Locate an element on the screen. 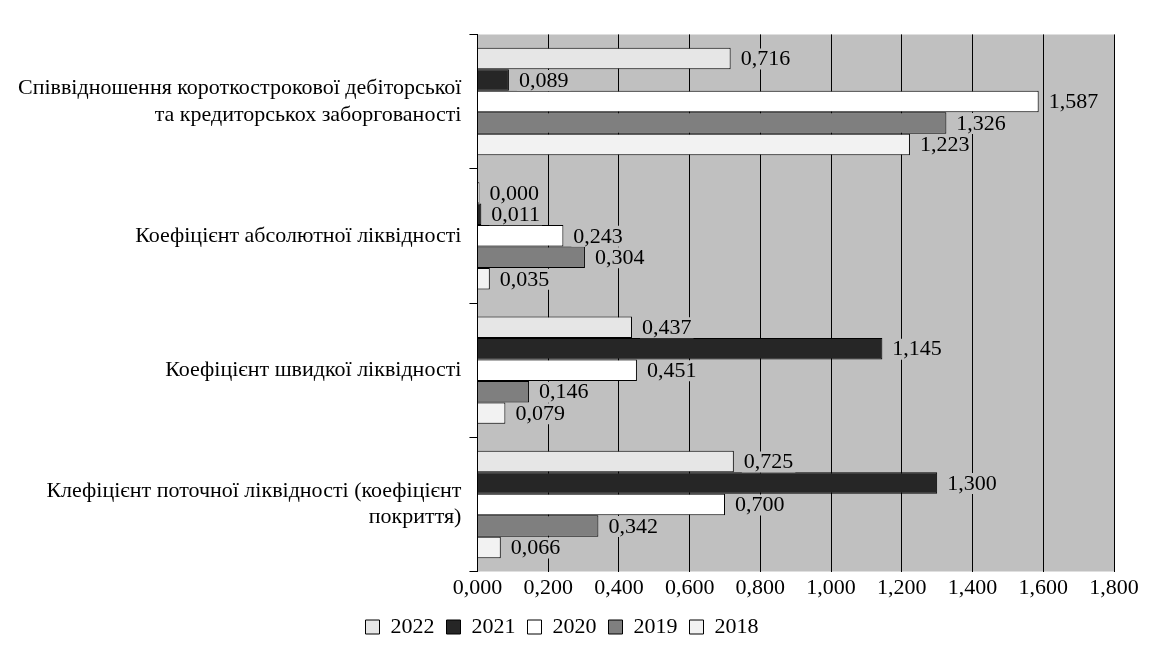 This screenshot has width=1154, height=653. legend-label: 2018 is located at coordinates (736, 625).